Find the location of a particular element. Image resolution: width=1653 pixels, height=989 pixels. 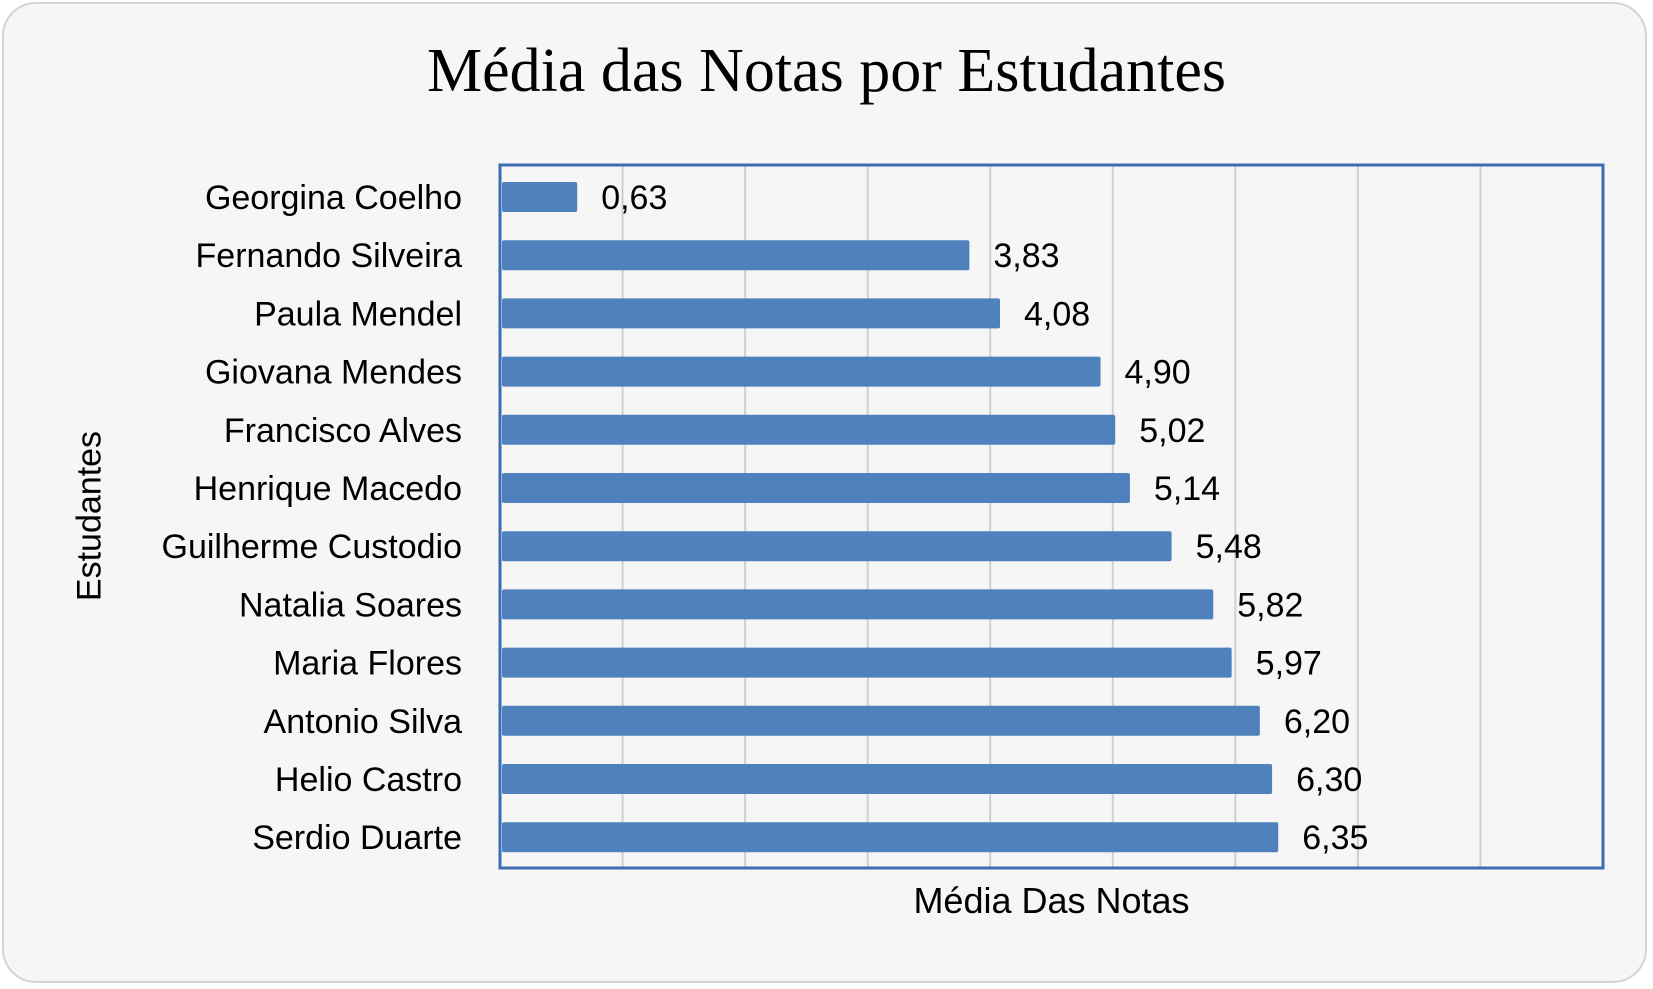

data-label-2: 3,83 is located at coordinates (1026, 256).